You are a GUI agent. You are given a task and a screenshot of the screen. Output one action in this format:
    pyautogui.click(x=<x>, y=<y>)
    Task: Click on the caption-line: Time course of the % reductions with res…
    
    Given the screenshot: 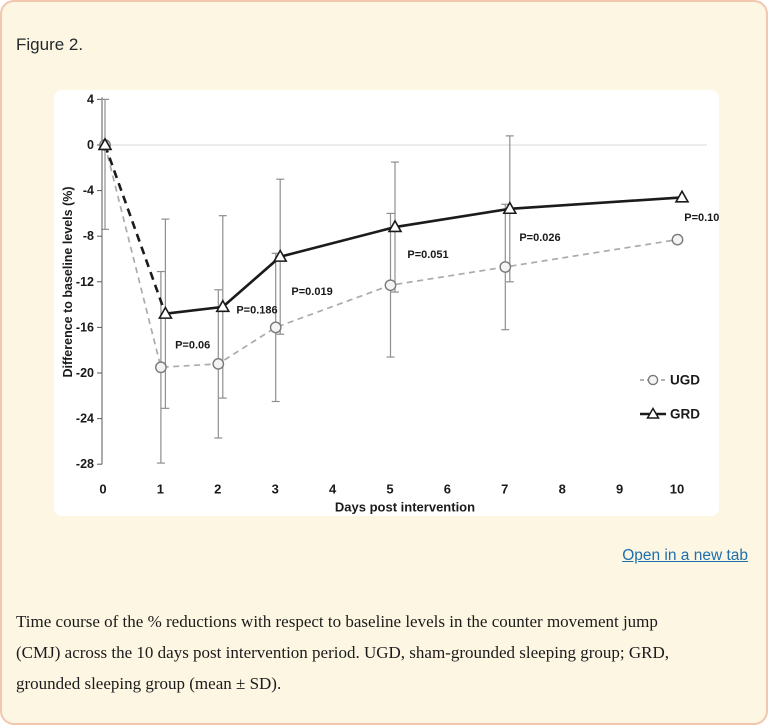 What is the action you would take?
    pyautogui.click(x=337, y=621)
    